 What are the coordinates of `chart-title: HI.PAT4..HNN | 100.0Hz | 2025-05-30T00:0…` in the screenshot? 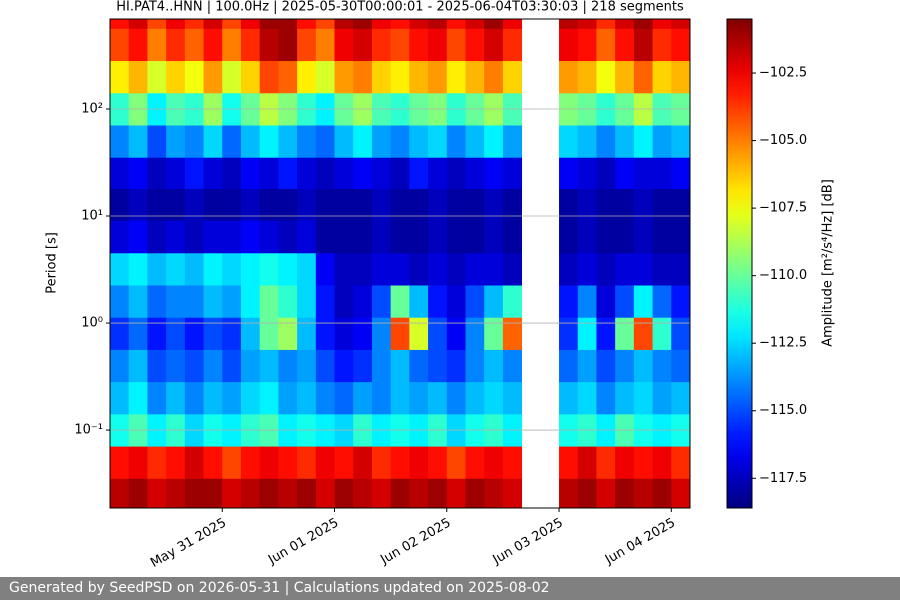 It's located at (400, 7).